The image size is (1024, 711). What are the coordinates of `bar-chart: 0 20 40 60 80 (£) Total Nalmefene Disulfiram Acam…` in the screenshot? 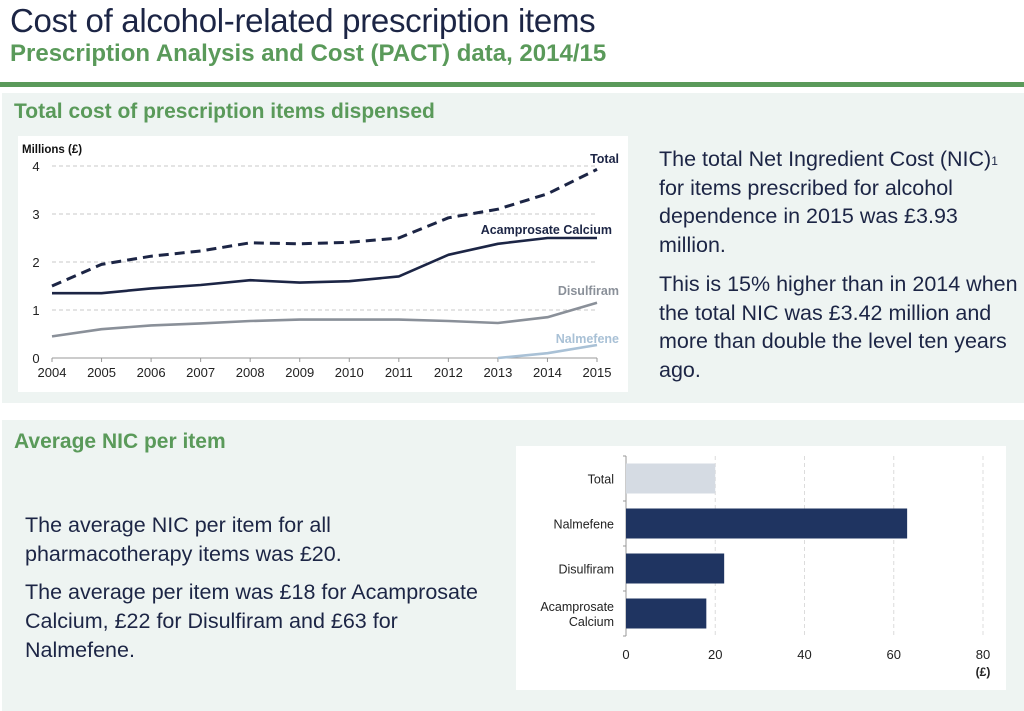 It's located at (765, 567).